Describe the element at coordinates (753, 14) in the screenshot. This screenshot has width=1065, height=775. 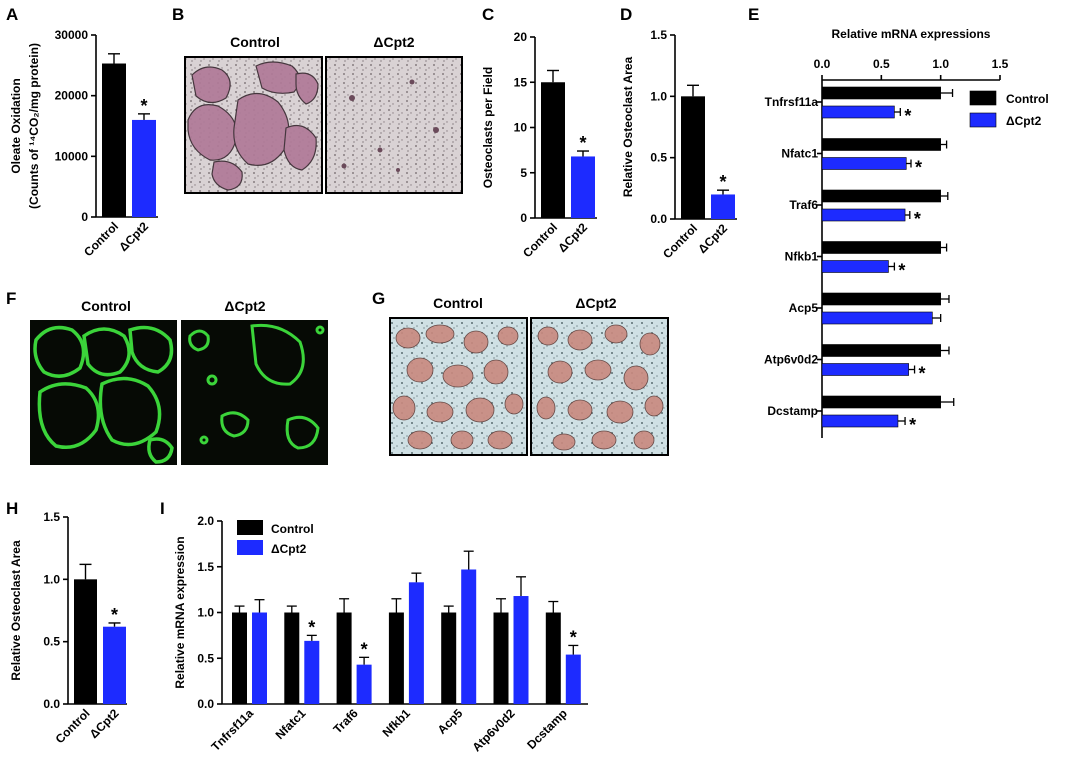
I see `panel-letter-e: E` at that location.